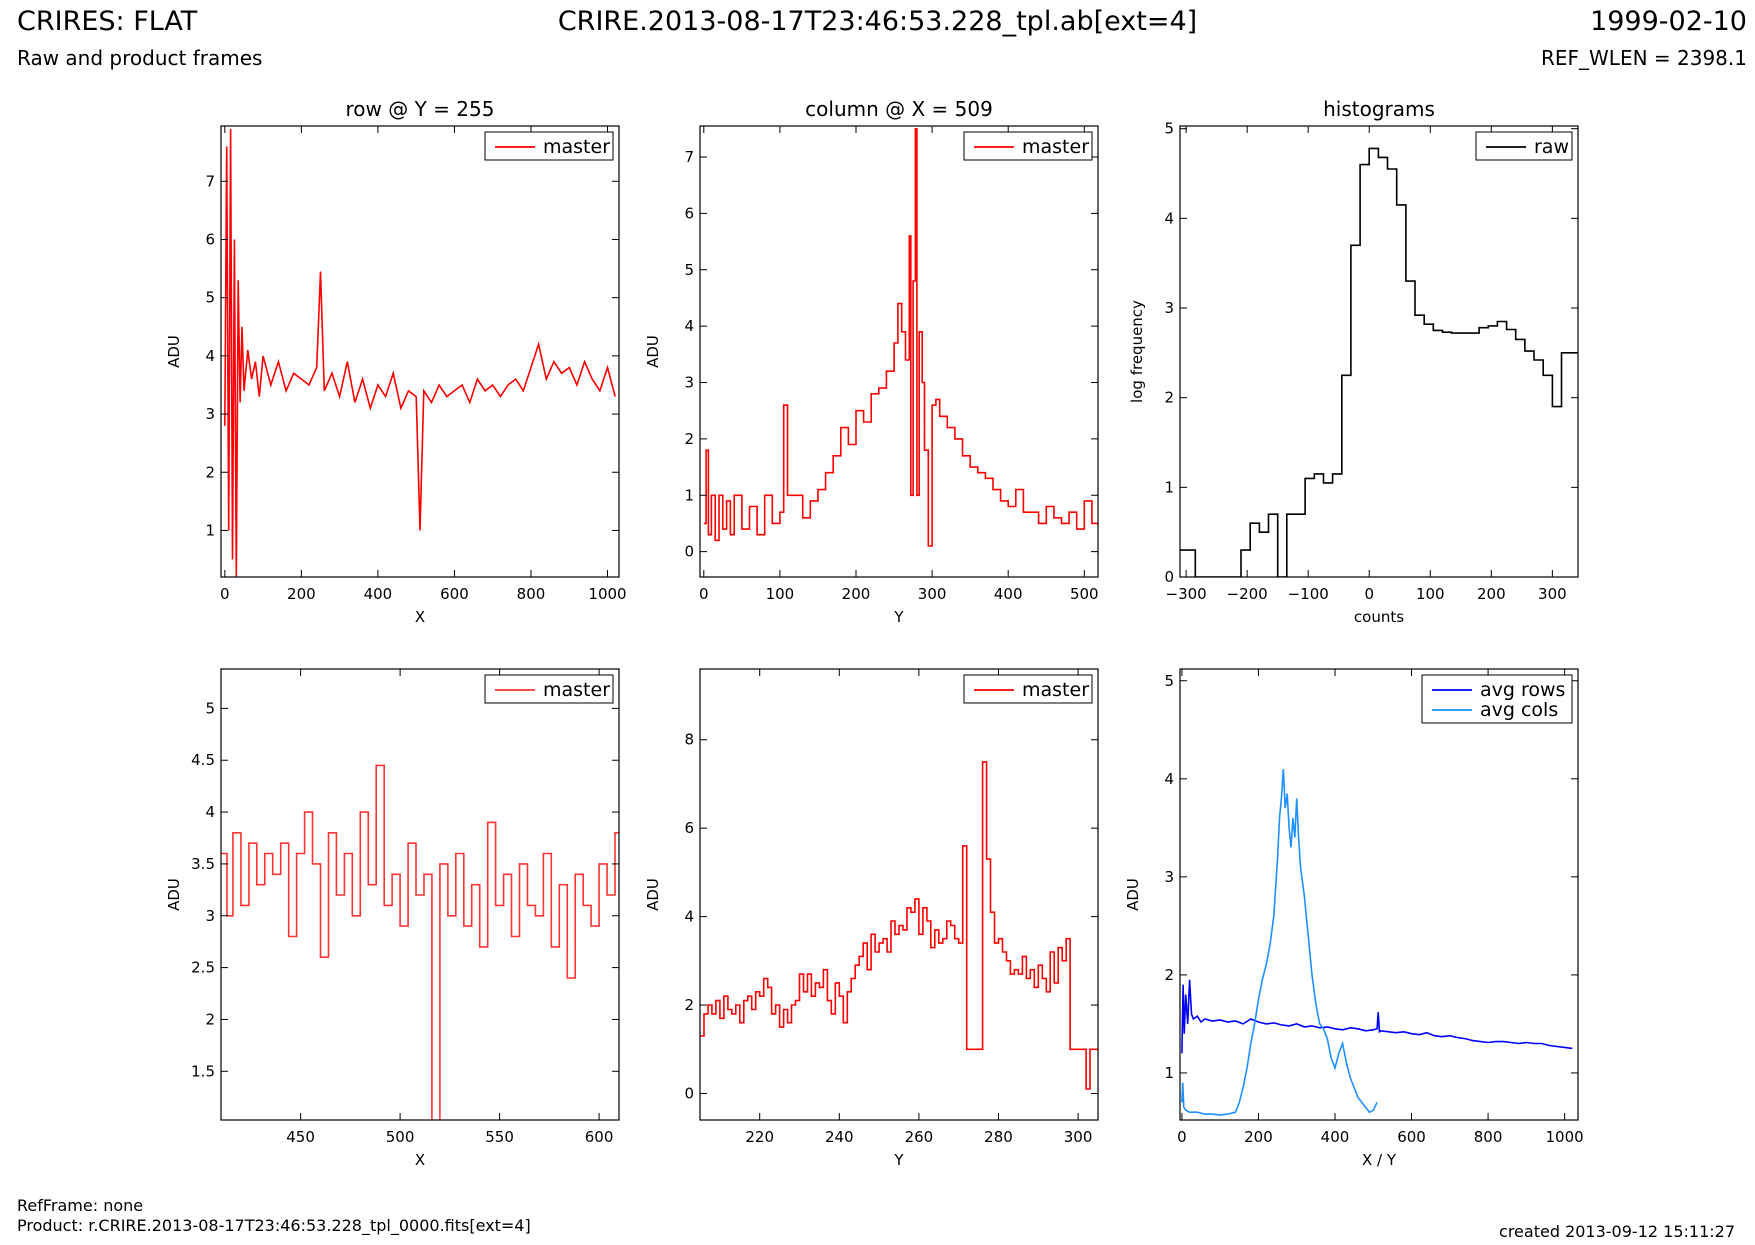  What do you see at coordinates (998, 1137) in the screenshot?
I see `x-tick-label: 280` at bounding box center [998, 1137].